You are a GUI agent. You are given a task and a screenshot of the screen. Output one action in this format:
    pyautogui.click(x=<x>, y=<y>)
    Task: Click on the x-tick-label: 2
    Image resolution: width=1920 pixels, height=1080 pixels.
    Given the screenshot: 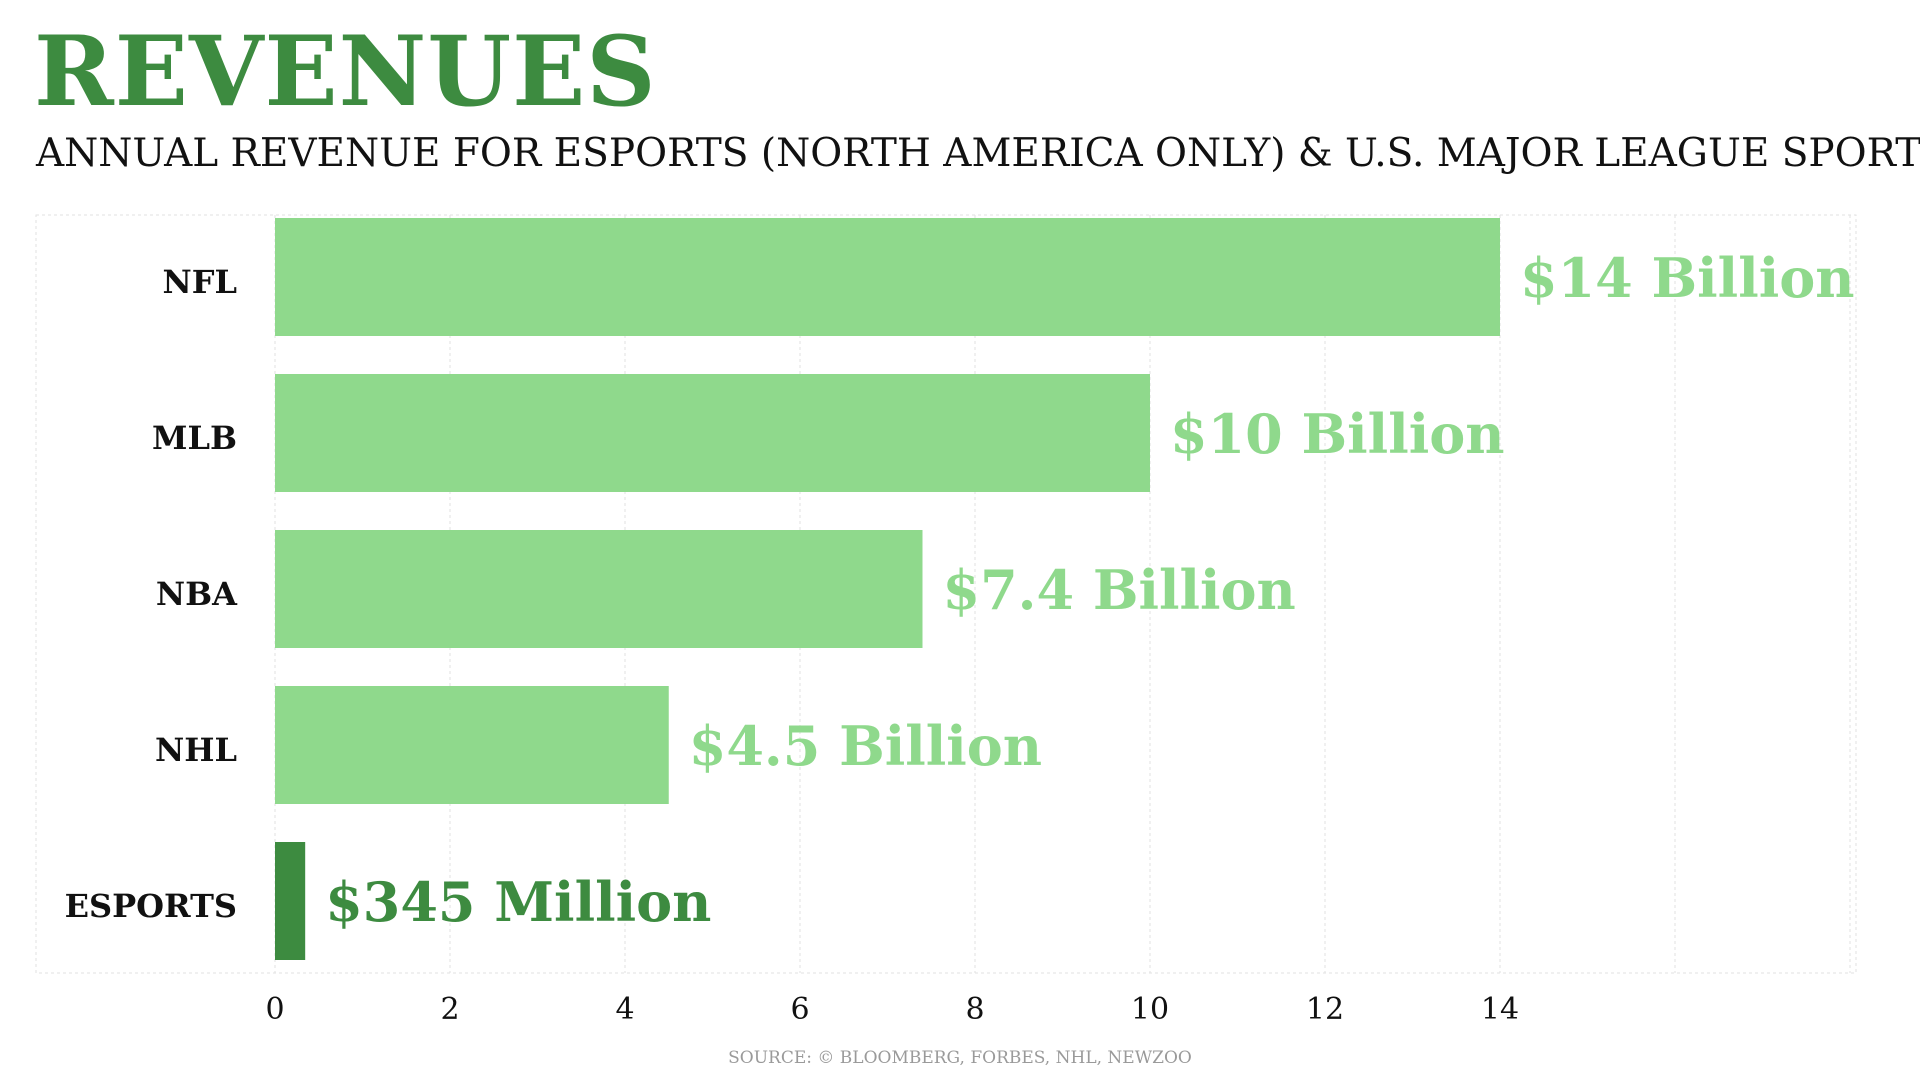 What is the action you would take?
    pyautogui.click(x=449, y=1009)
    